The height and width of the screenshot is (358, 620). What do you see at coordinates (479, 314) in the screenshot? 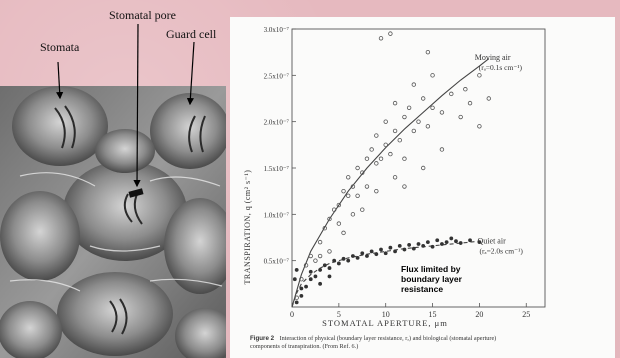
I see `x-tick-label: 20` at bounding box center [479, 314].